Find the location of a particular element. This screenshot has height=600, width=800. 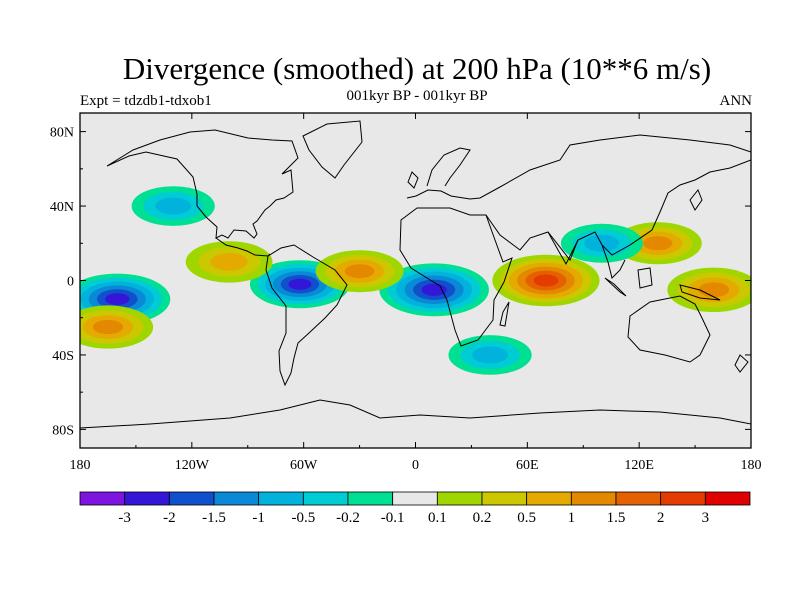

coastline-new-guinea is located at coordinates (700, 292).